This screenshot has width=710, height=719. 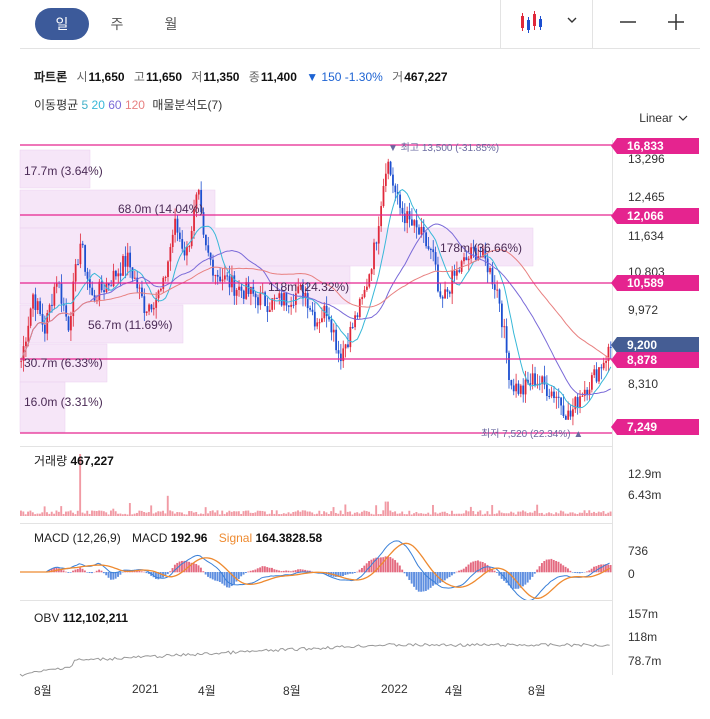 What do you see at coordinates (646, 197) in the screenshot?
I see `y-tick: 12,465` at bounding box center [646, 197].